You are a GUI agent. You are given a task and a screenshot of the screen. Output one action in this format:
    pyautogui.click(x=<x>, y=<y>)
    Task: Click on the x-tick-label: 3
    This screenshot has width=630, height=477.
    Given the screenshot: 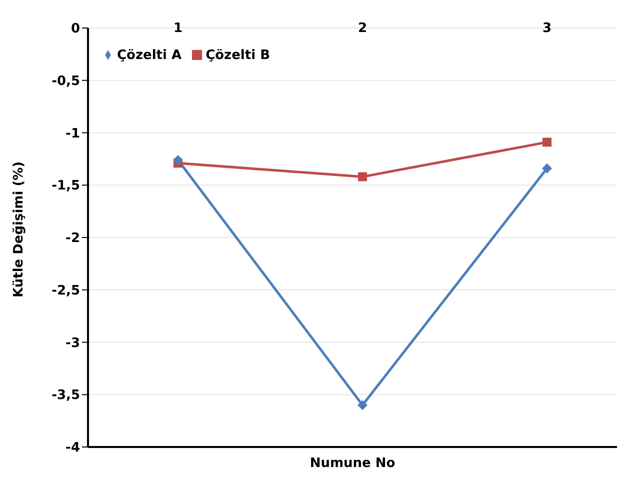 What is the action you would take?
    pyautogui.click(x=547, y=28)
    